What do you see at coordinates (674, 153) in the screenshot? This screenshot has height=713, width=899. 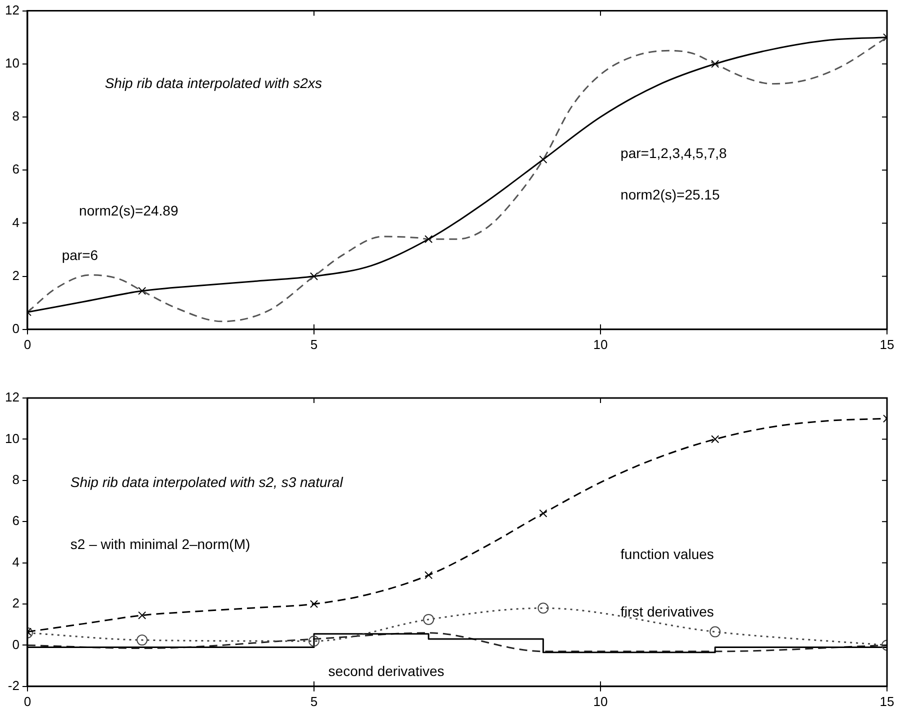 I see `annotation: par=1,2,3,4,5,7,8` at bounding box center [674, 153].